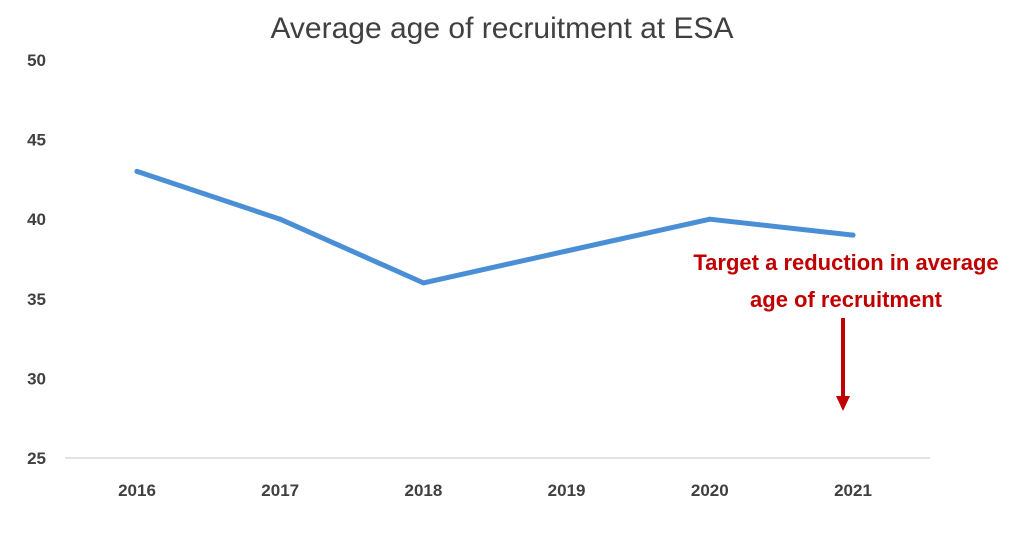  I want to click on y-axis: 25 30 35 40 45 50, so click(36, 259).